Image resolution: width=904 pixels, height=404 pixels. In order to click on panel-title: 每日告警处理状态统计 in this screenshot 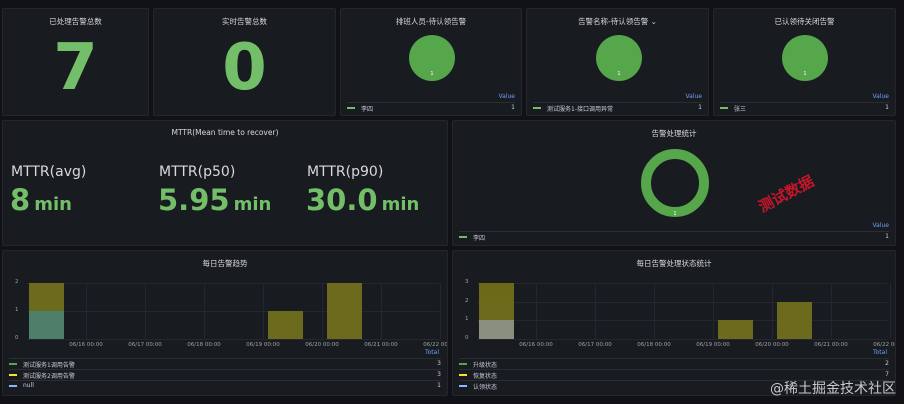, I will do `click(674, 263)`.